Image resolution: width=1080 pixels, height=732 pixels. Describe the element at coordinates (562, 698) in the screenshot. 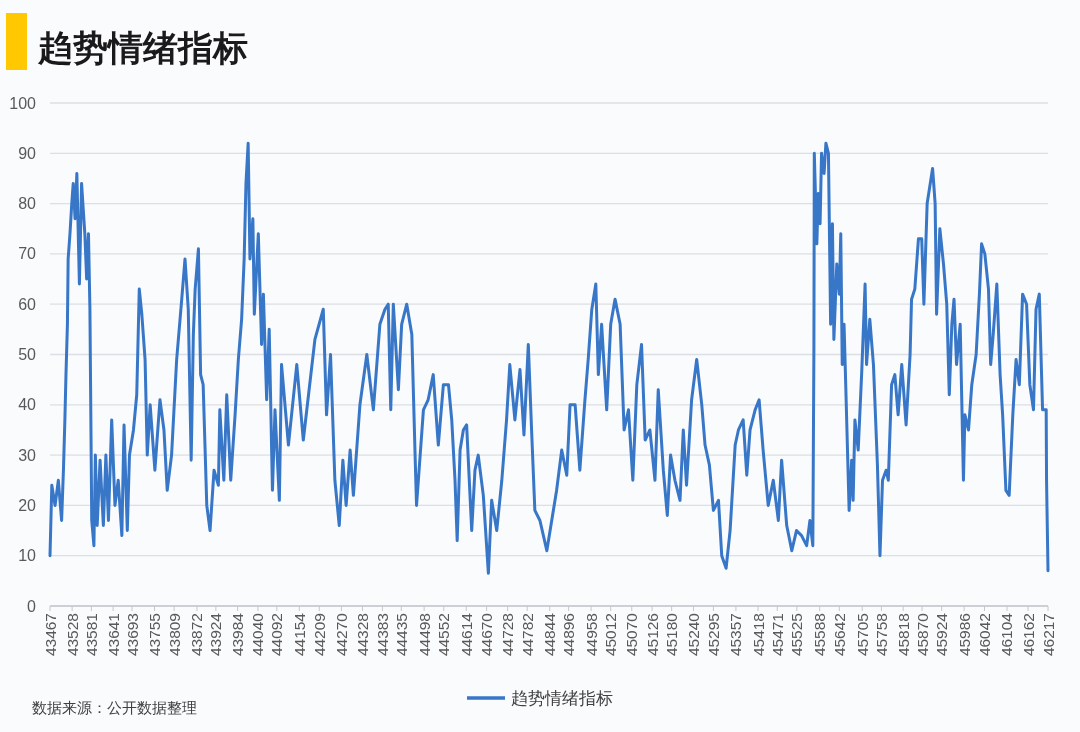

I see `legend-label: 趋势情绪指标` at that location.